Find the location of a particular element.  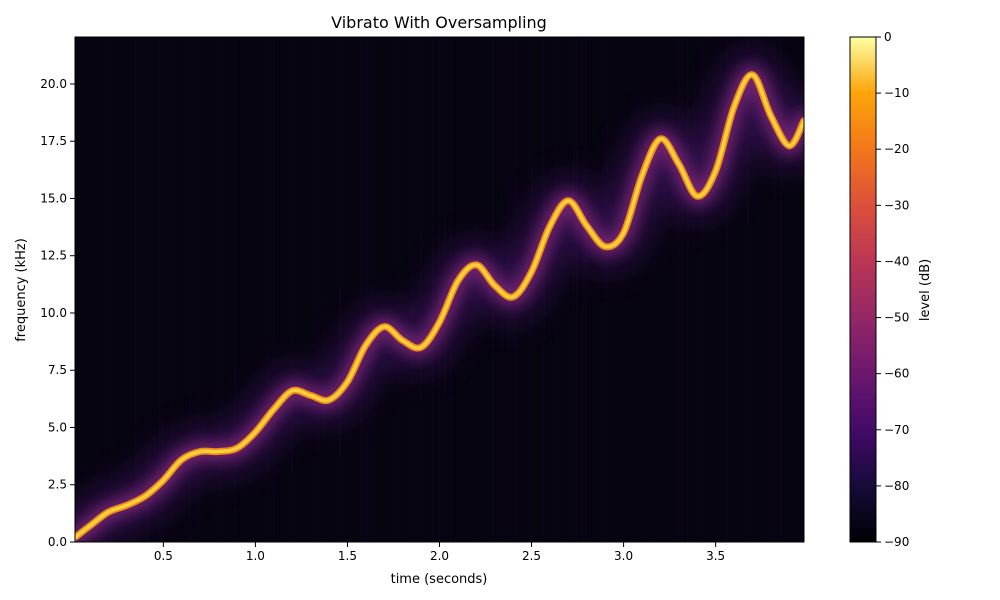

chart-title: Vibrato With Oversampling is located at coordinates (439, 22).